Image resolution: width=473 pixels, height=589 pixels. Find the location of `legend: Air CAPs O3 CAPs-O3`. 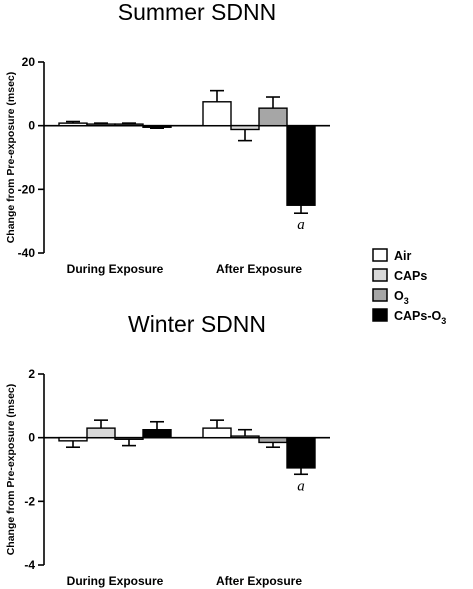

legend: Air CAPs O3 CAPs-O3 is located at coordinates (409, 287).